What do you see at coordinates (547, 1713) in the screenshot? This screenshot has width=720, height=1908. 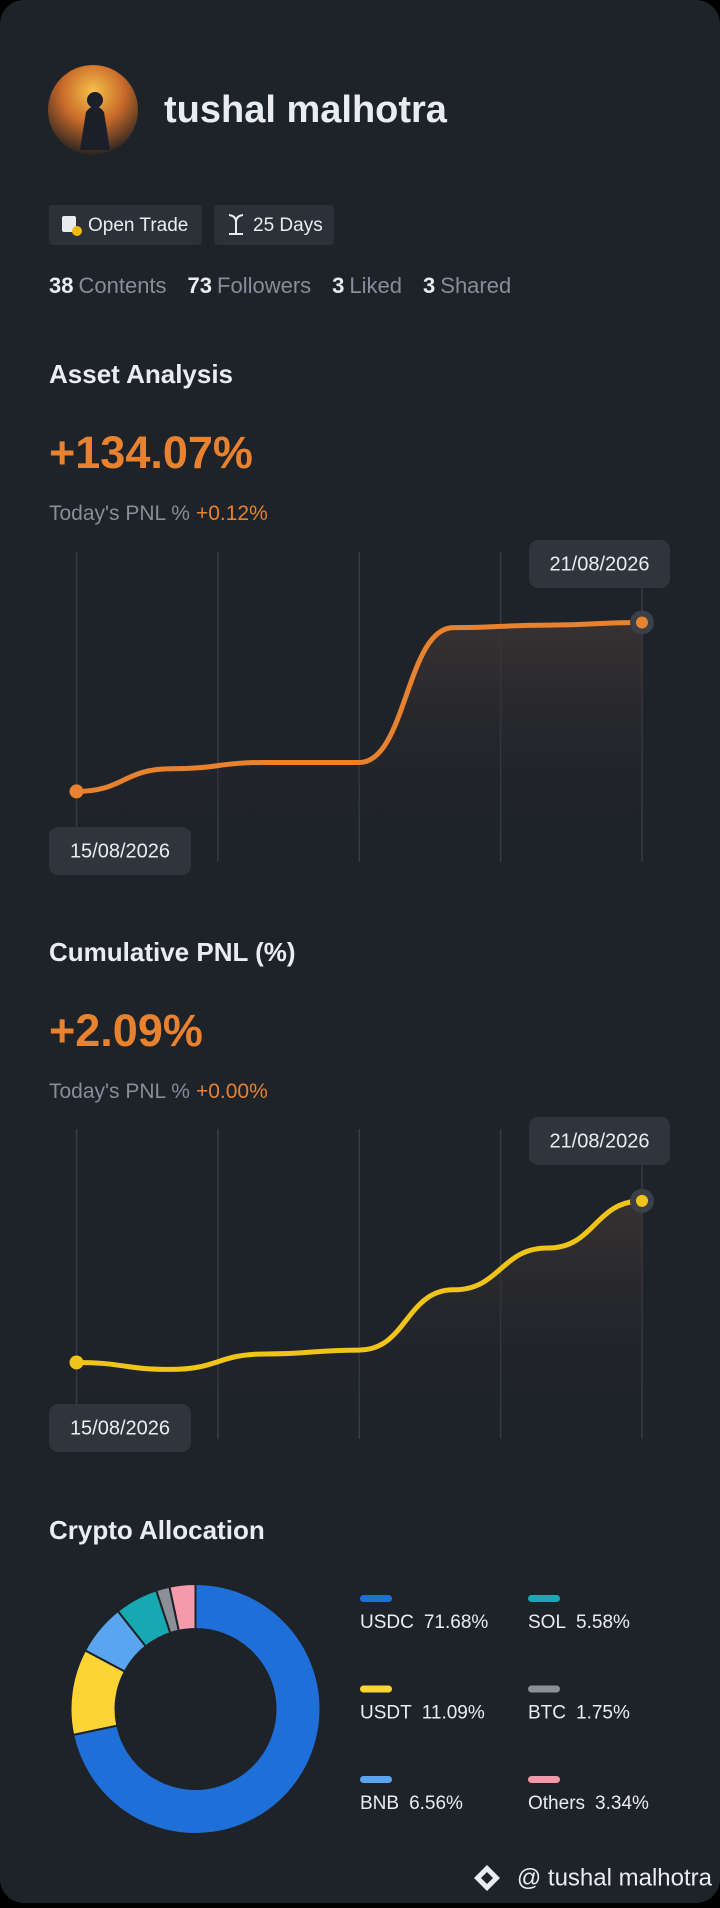 I see `legend-name: BTC` at bounding box center [547, 1713].